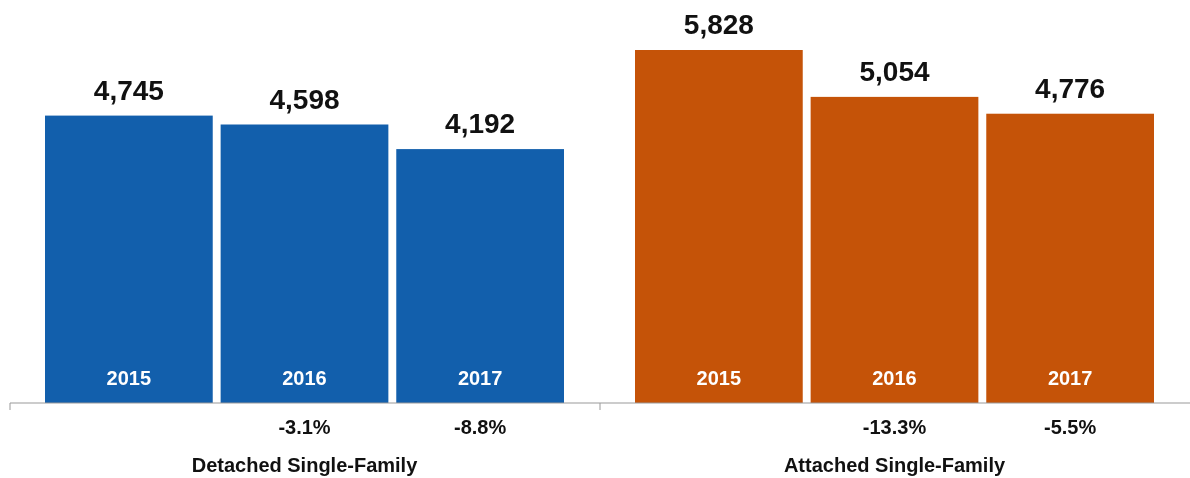  What do you see at coordinates (894, 427) in the screenshot?
I see `text: -13.3%` at bounding box center [894, 427].